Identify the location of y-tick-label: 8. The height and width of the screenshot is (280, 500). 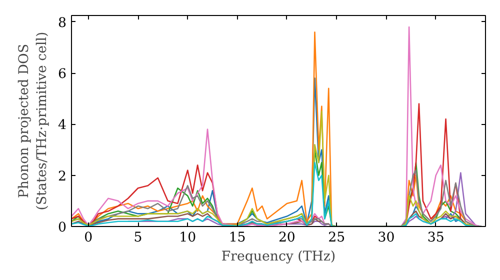
(62, 23).